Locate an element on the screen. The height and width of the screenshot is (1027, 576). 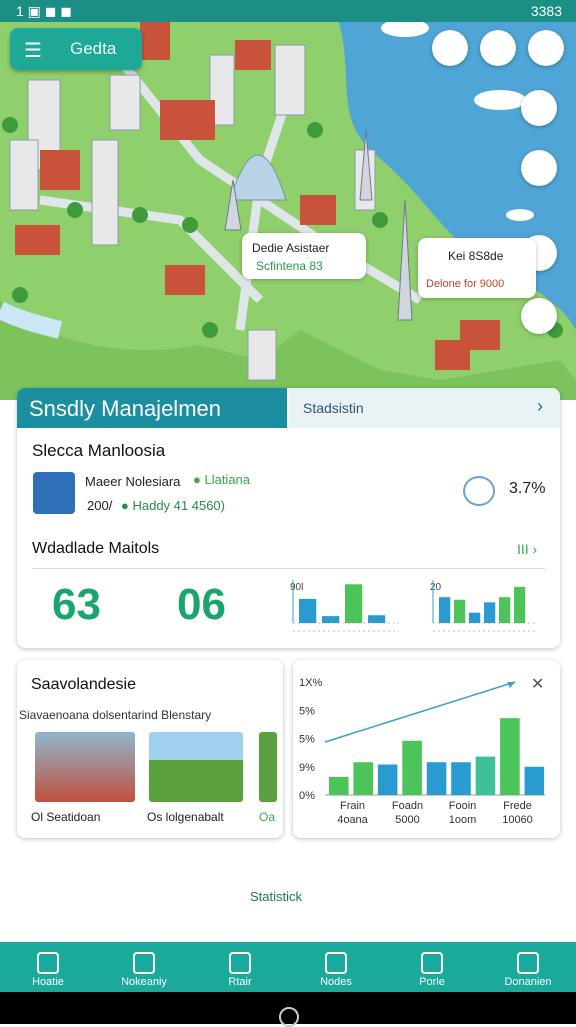
big-number: 06 is located at coordinates (201, 604).